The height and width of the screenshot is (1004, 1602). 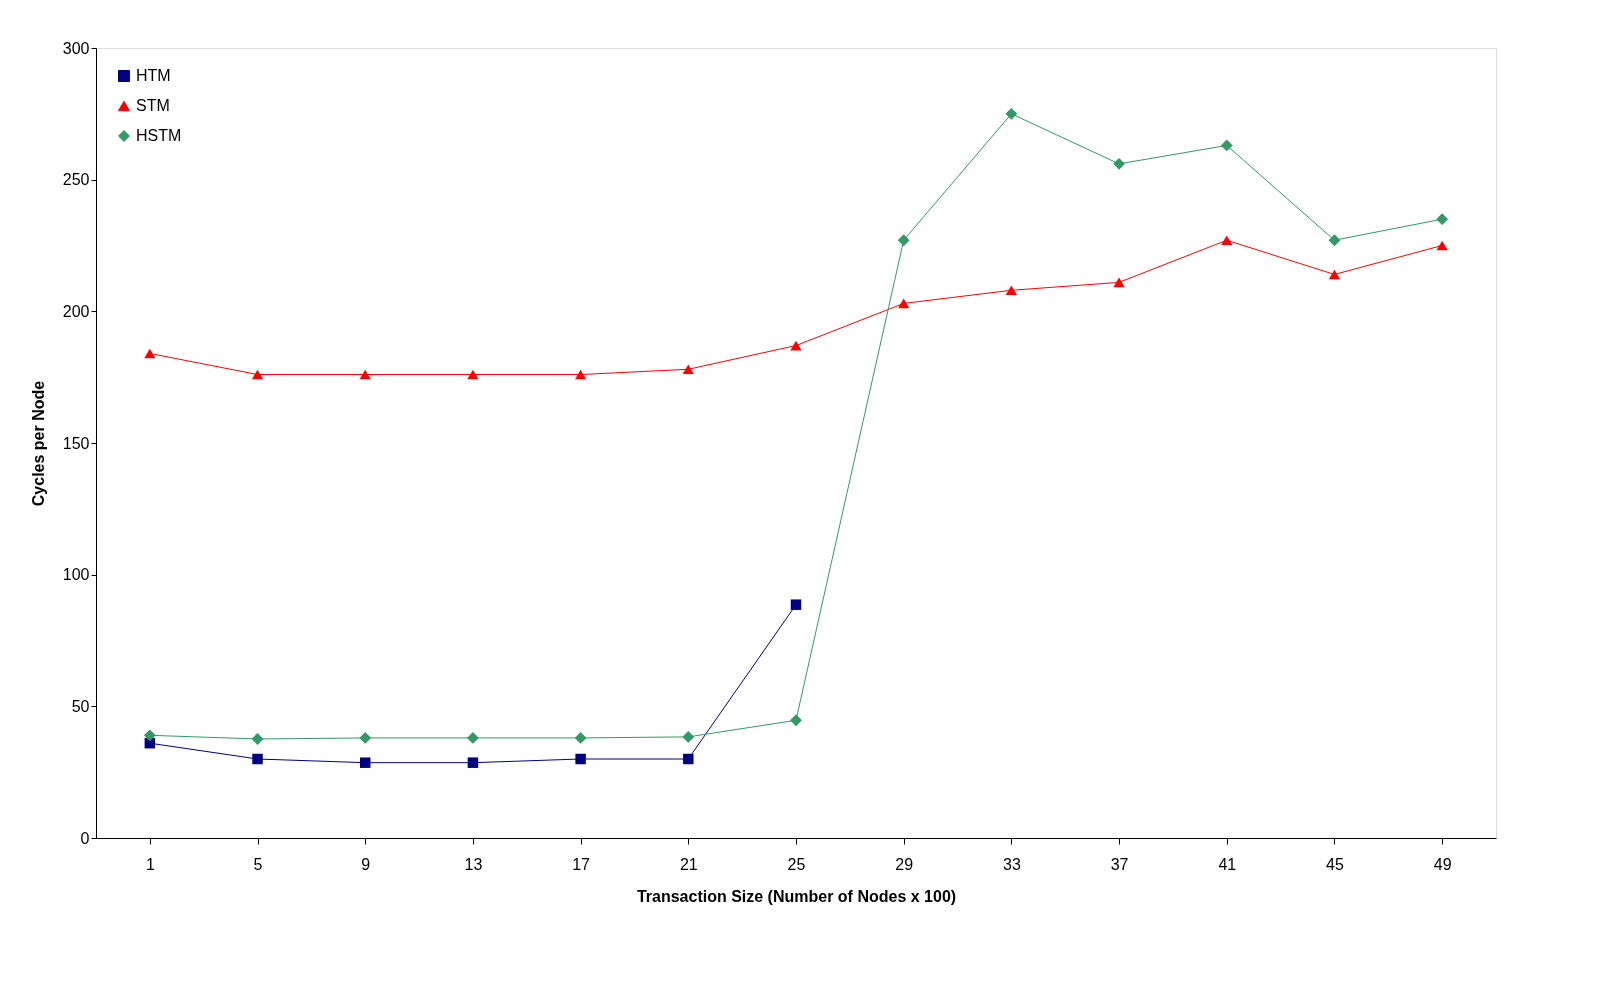 What do you see at coordinates (258, 864) in the screenshot?
I see `x-tick-label: 5` at bounding box center [258, 864].